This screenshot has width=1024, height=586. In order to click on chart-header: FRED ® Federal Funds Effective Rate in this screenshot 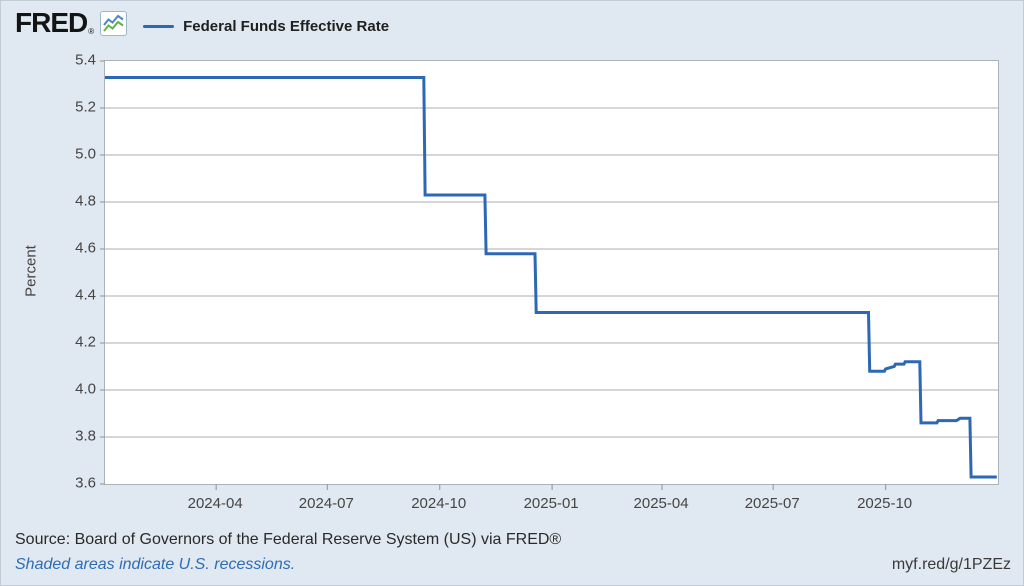, I will do `click(202, 25)`.